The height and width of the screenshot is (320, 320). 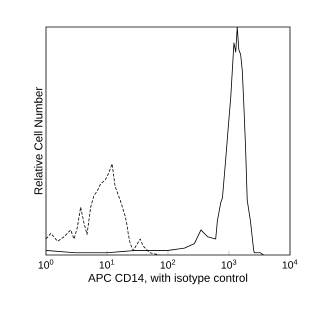 What do you see at coordinates (290, 264) in the screenshot?
I see `x-tick-label: 10$^{4}$` at bounding box center [290, 264].